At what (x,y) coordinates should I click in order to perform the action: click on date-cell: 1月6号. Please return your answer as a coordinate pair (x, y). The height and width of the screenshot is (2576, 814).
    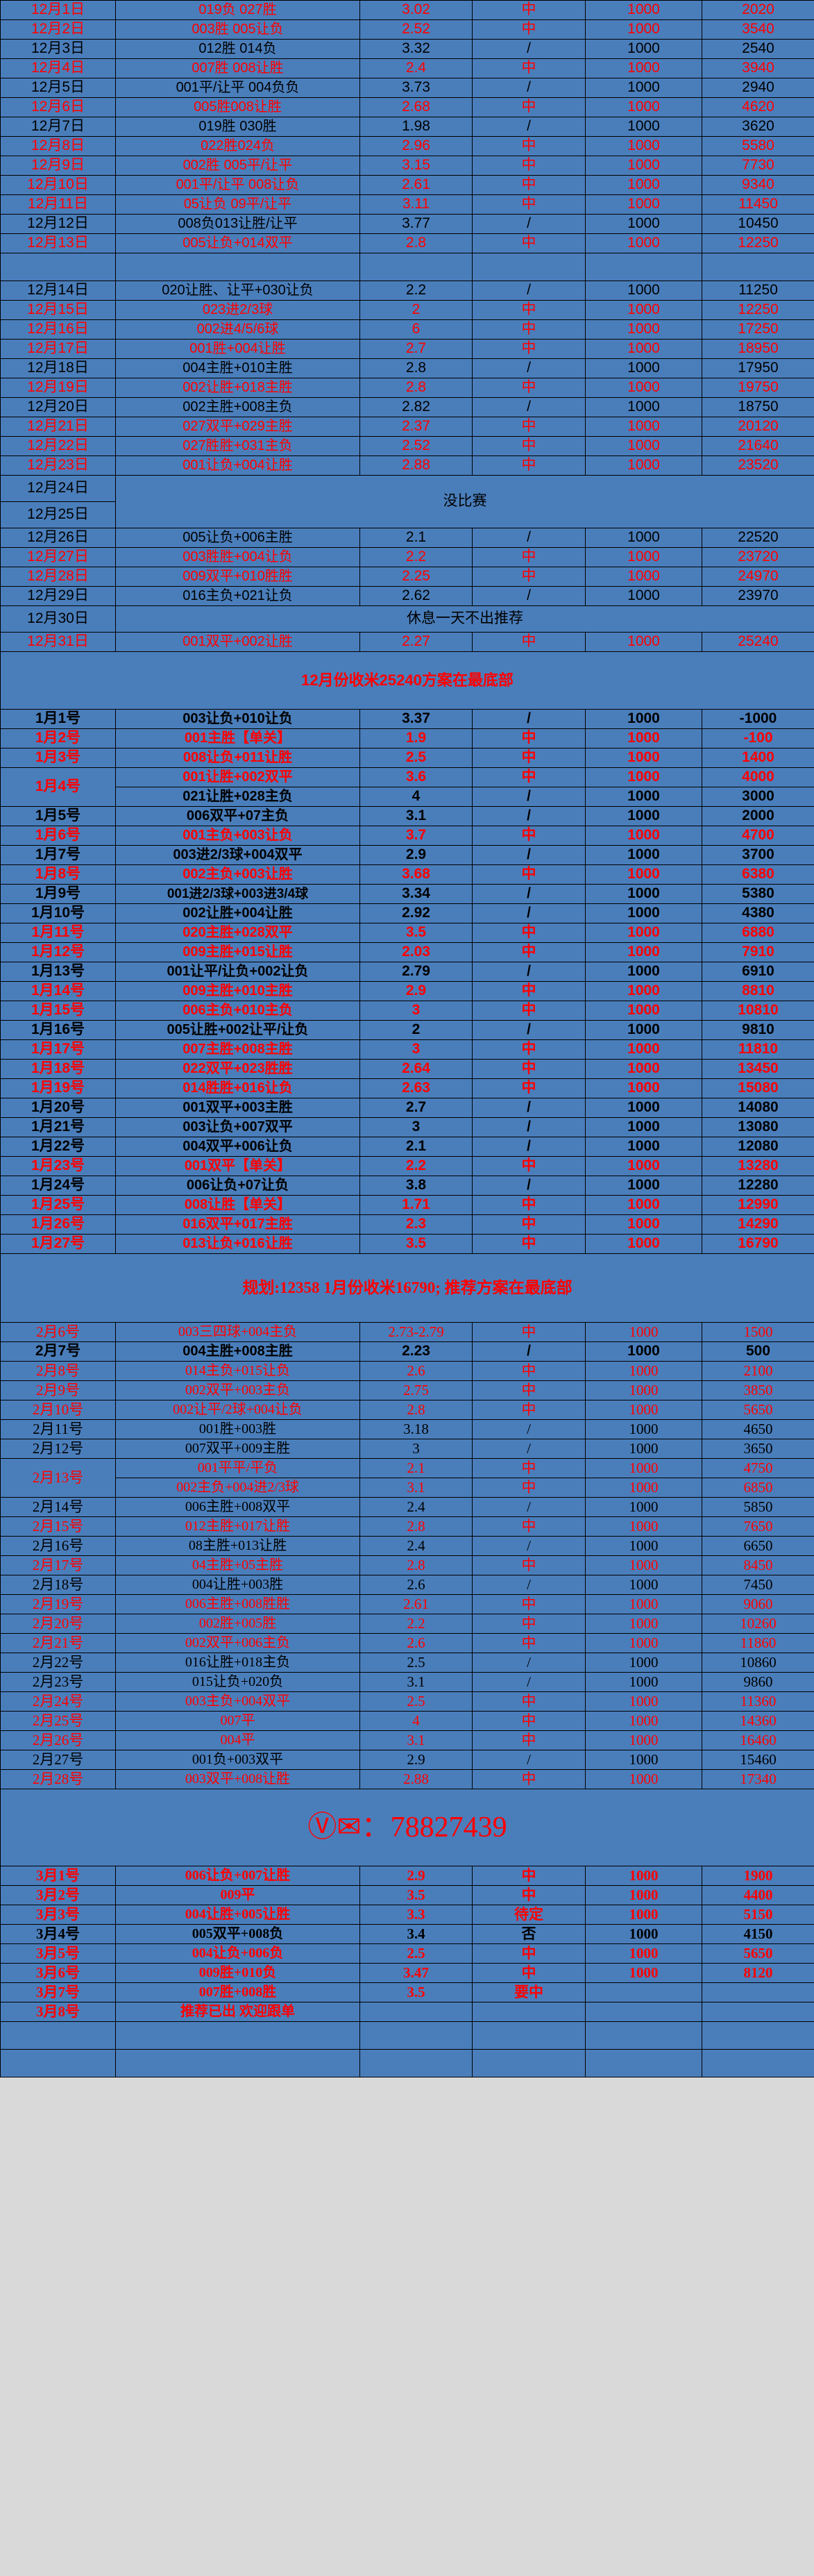
    Looking at the image, I should click on (58, 836).